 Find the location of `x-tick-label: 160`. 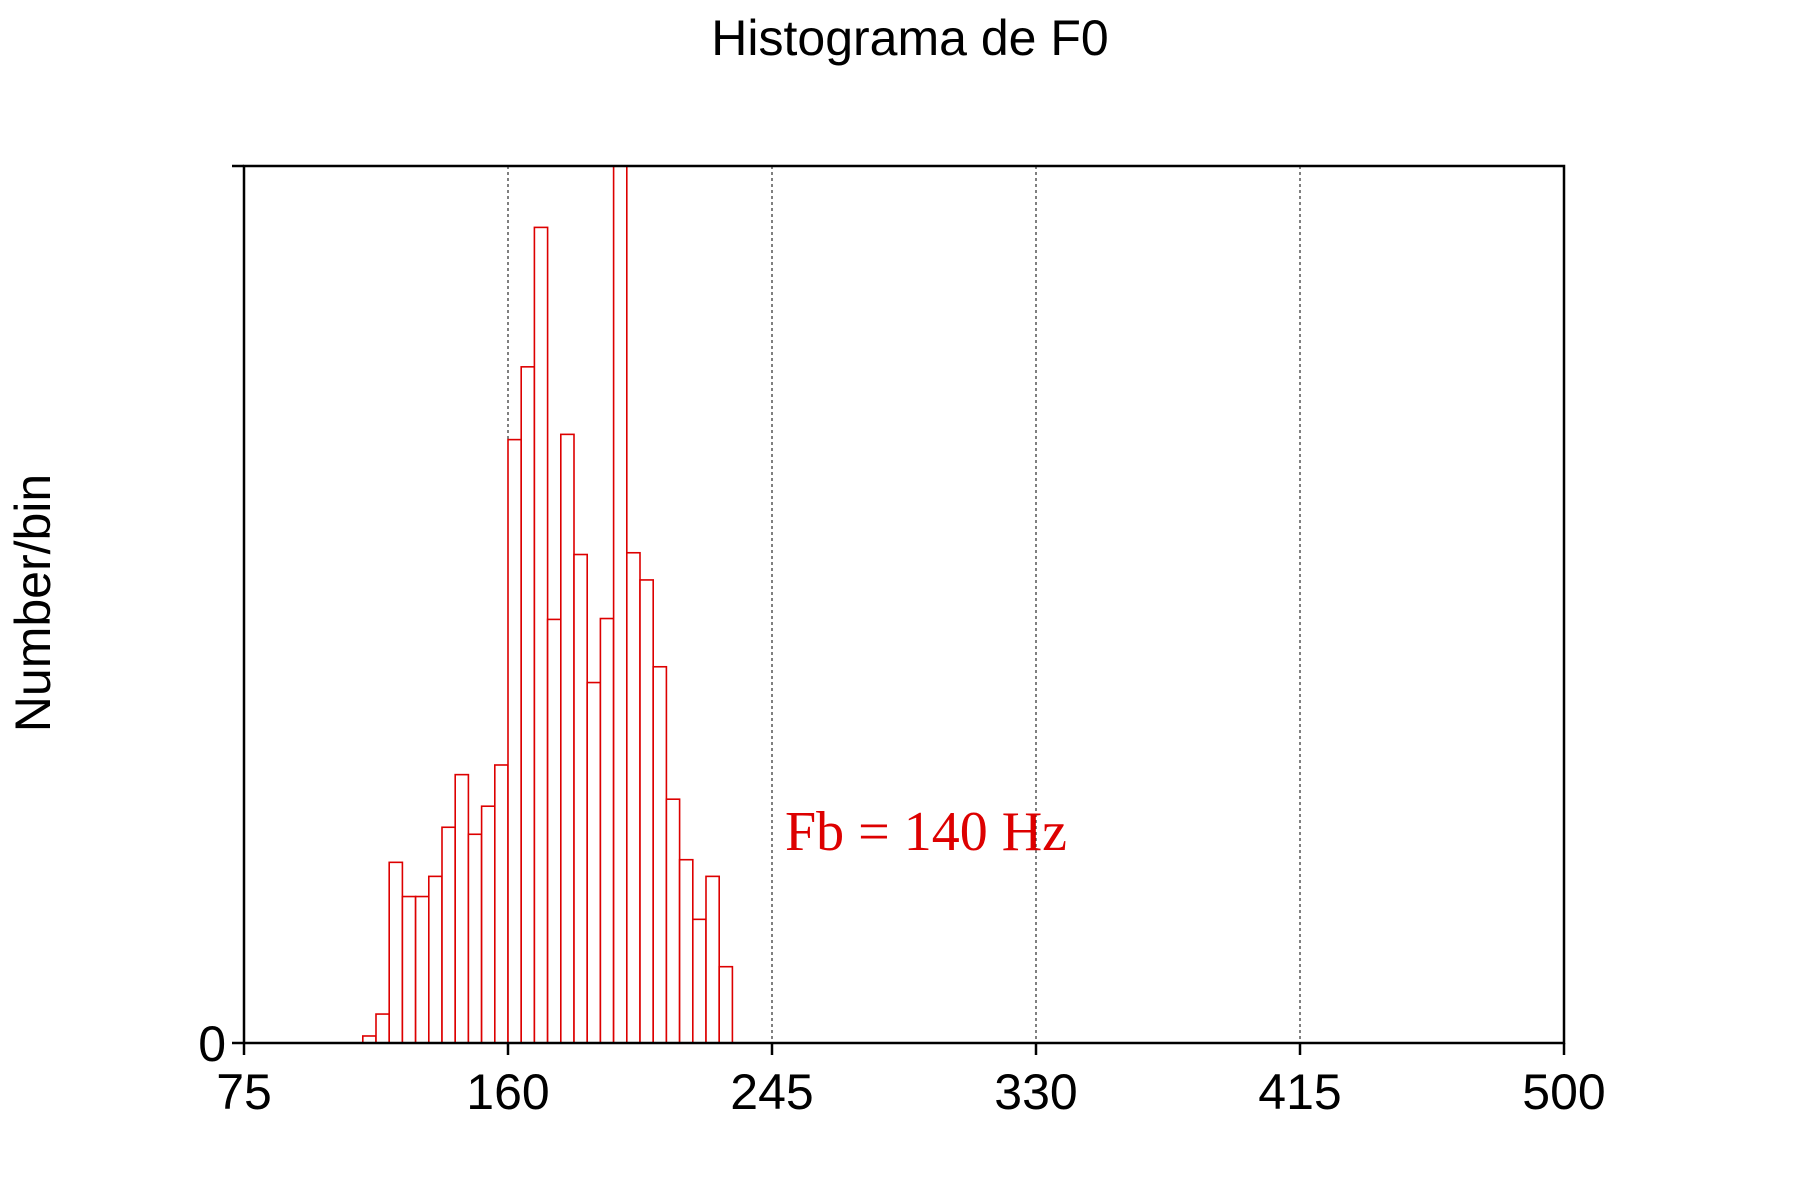

x-tick-label: 160 is located at coordinates (507, 1092).